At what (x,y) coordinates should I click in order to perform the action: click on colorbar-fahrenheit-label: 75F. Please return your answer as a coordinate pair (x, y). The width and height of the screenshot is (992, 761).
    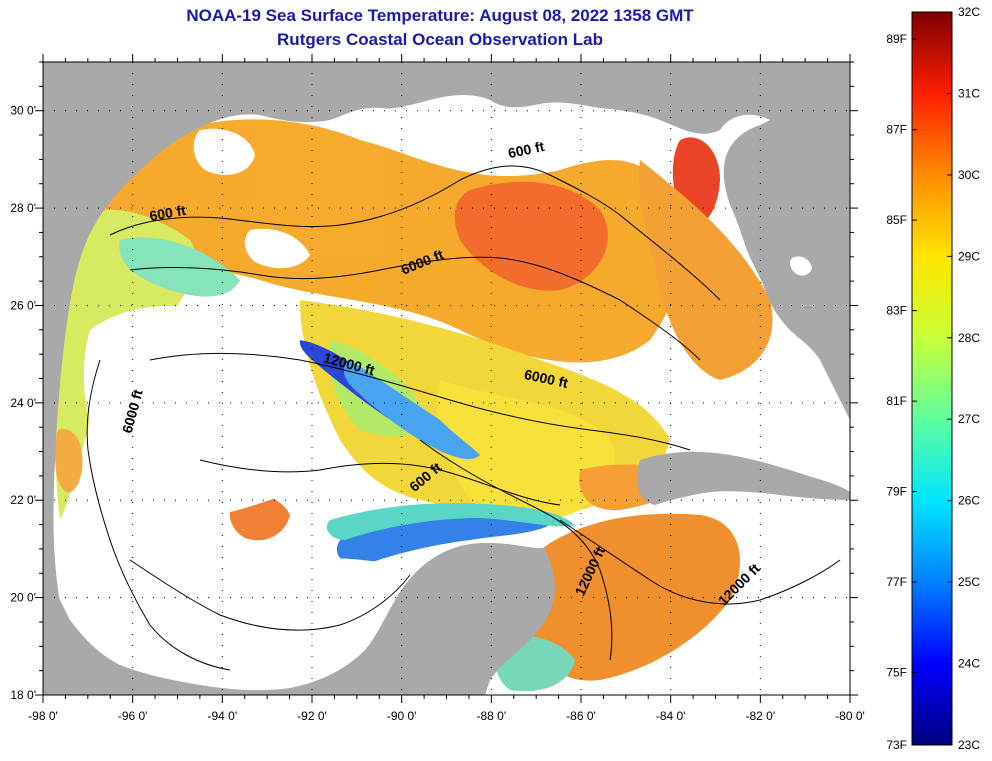
    Looking at the image, I should click on (896, 673).